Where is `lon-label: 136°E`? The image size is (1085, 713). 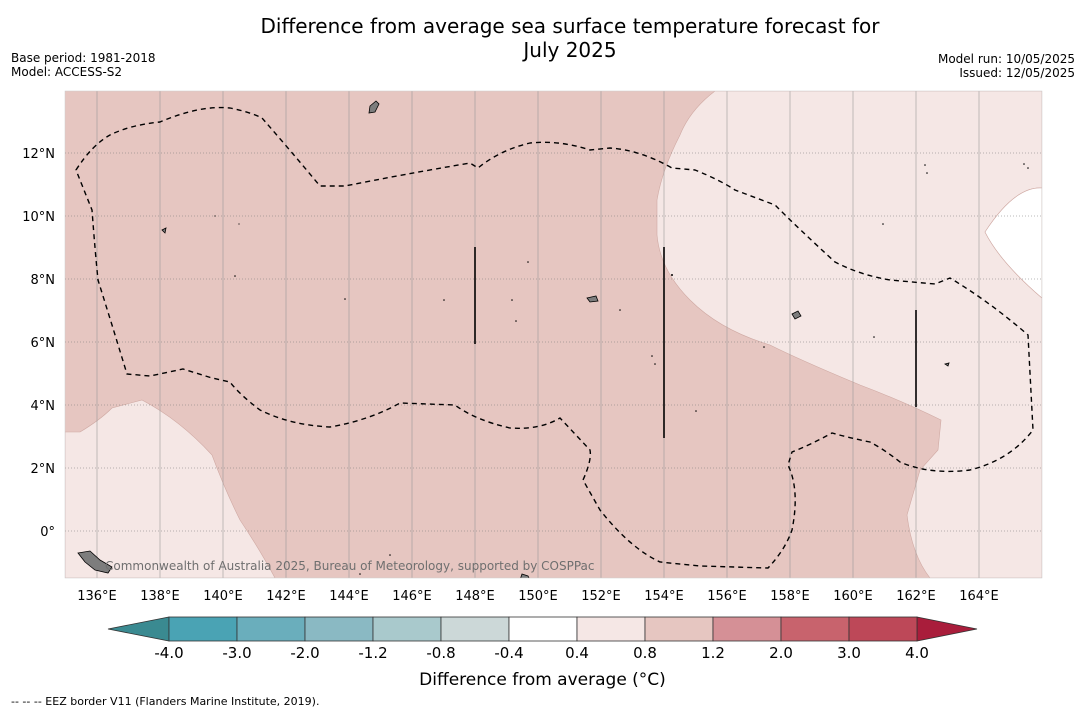
lon-label: 136°E is located at coordinates (97, 596).